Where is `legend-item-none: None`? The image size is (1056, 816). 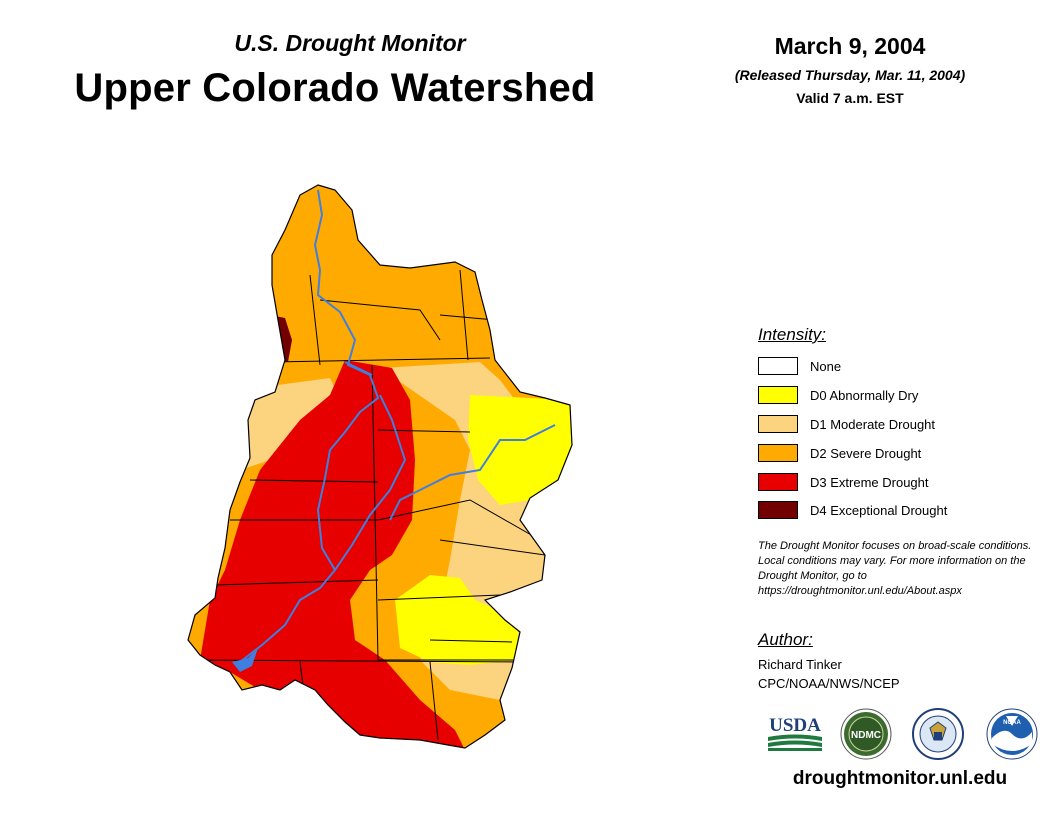
legend-item-none: None is located at coordinates (799, 366).